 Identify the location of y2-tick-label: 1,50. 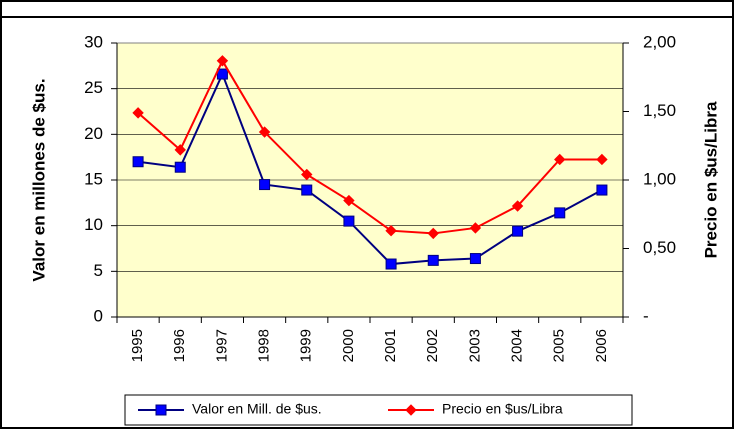
(659, 110).